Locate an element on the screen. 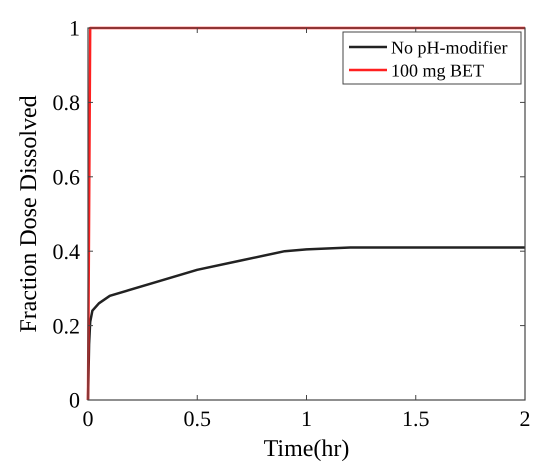  y-tick-label: 0 is located at coordinates (74, 400).